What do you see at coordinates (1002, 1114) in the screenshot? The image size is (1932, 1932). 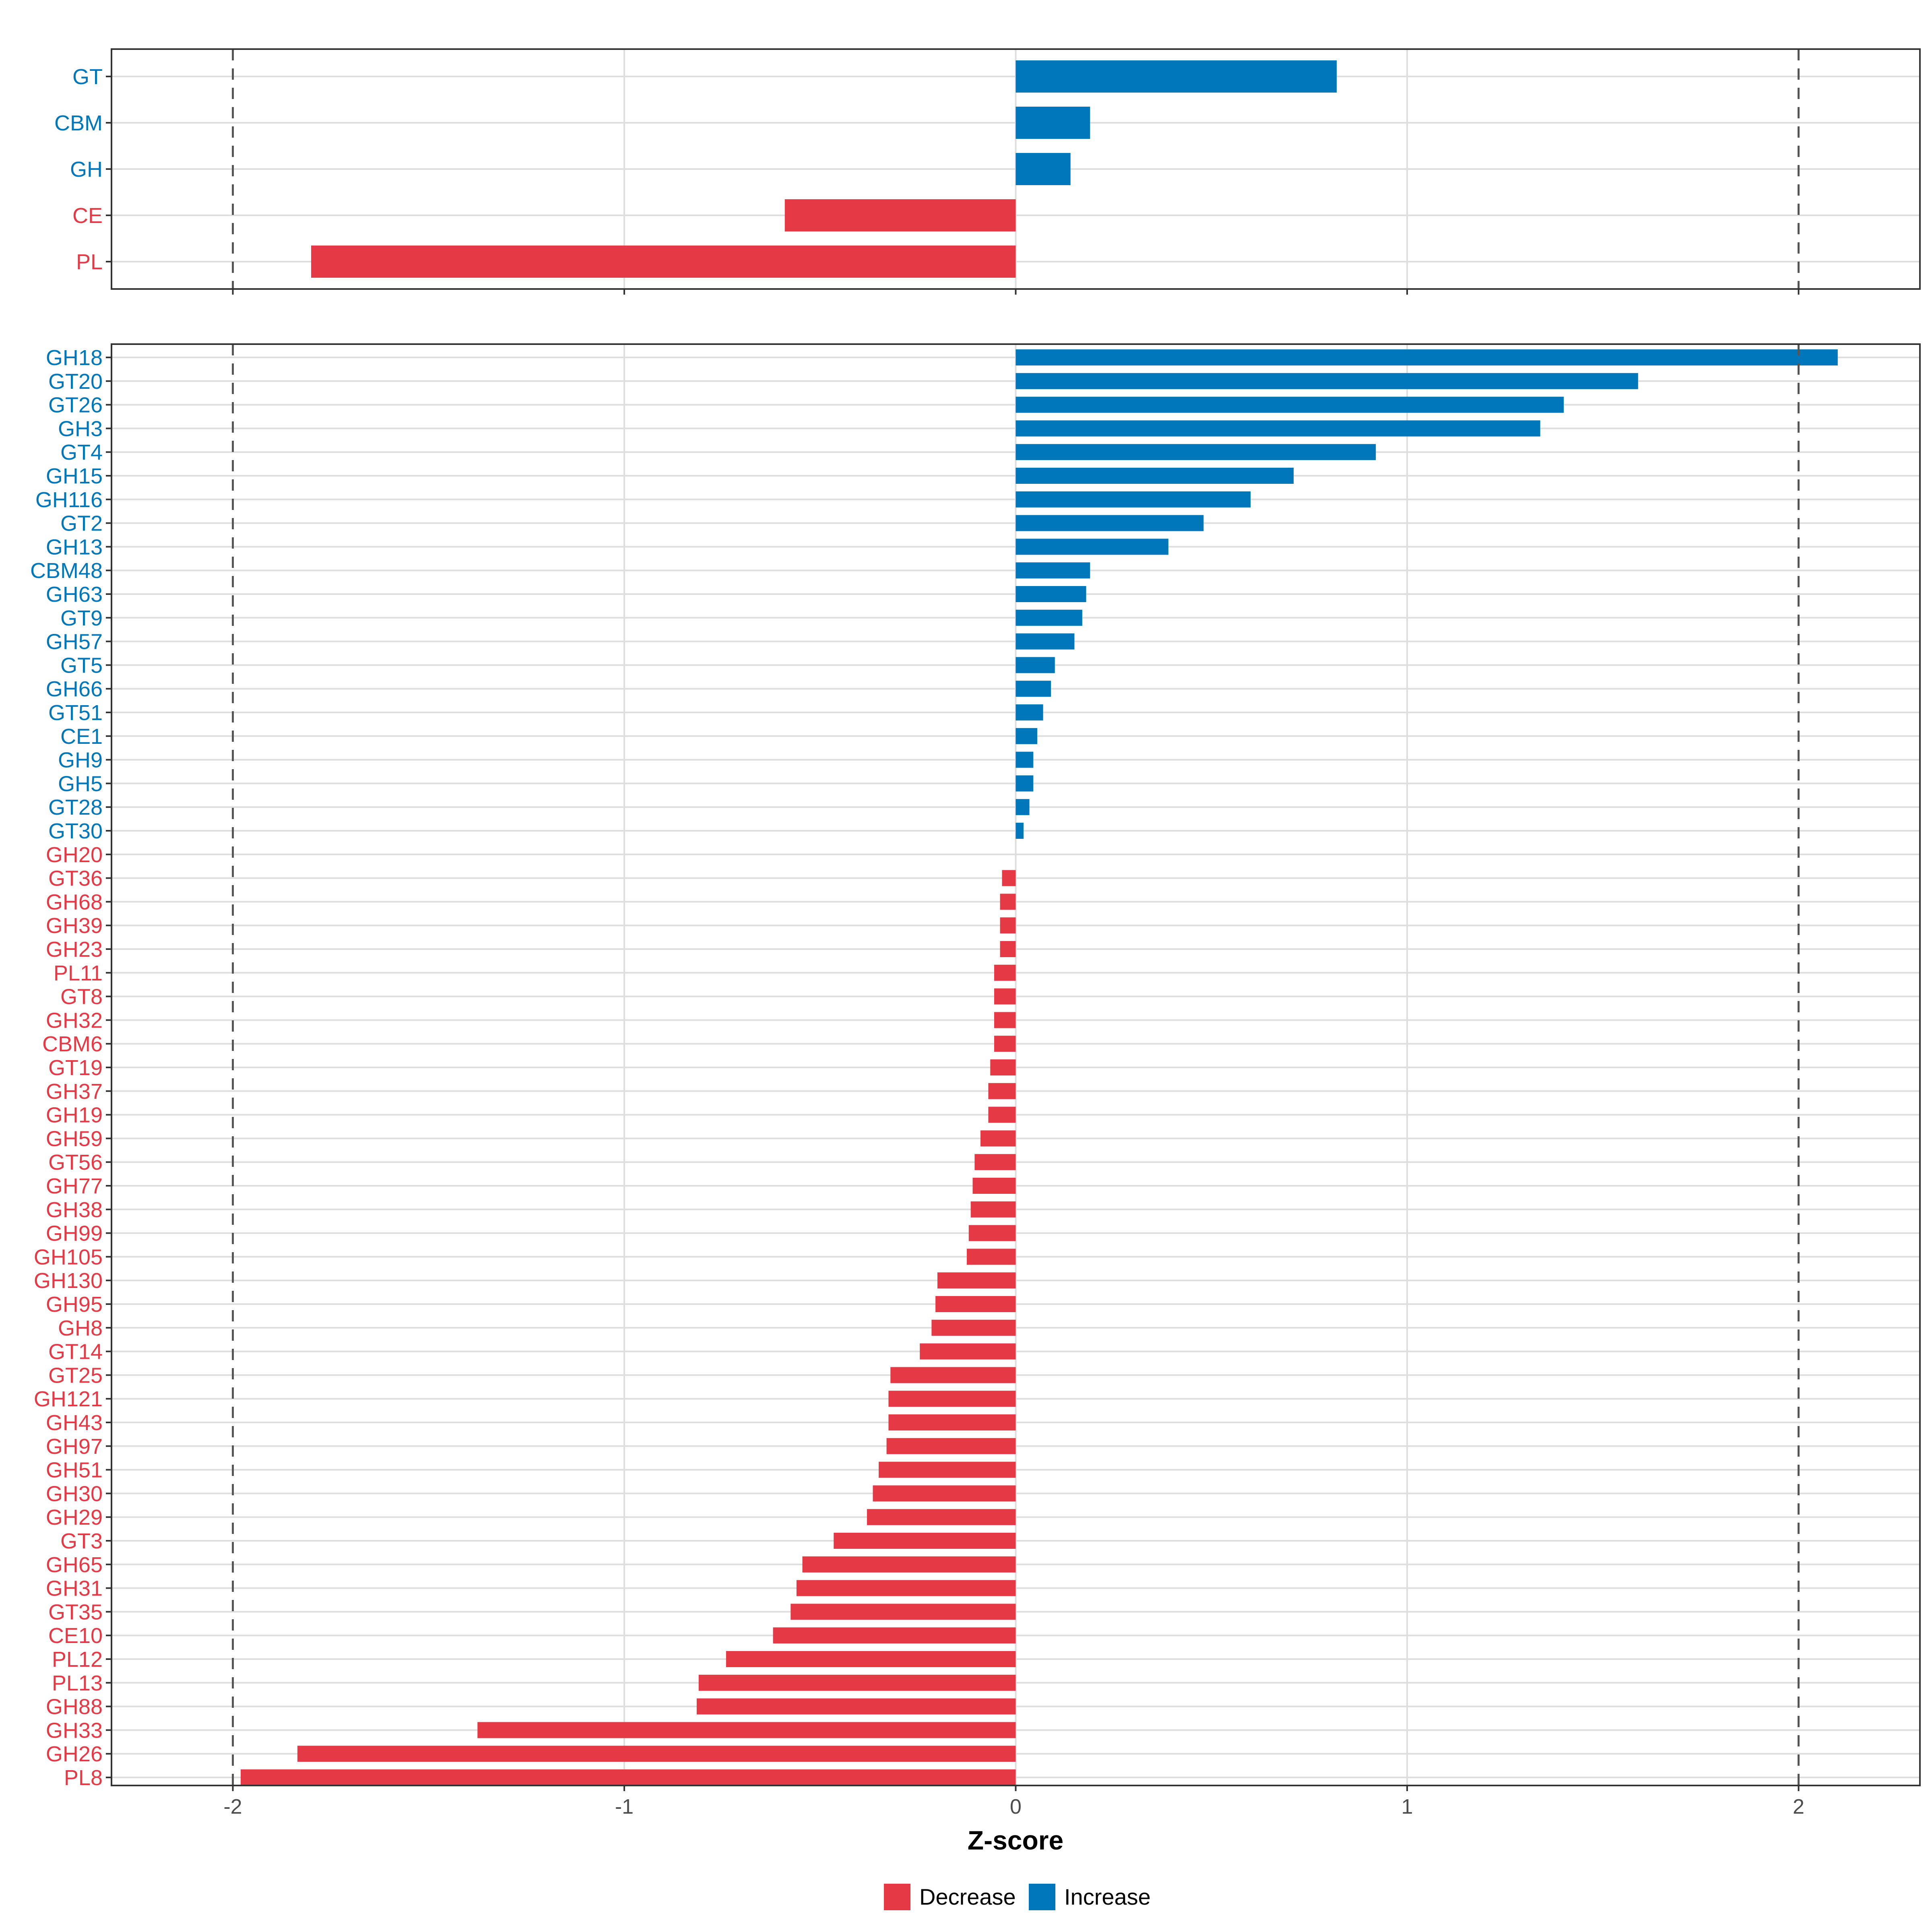 I see `bar-gh19` at bounding box center [1002, 1114].